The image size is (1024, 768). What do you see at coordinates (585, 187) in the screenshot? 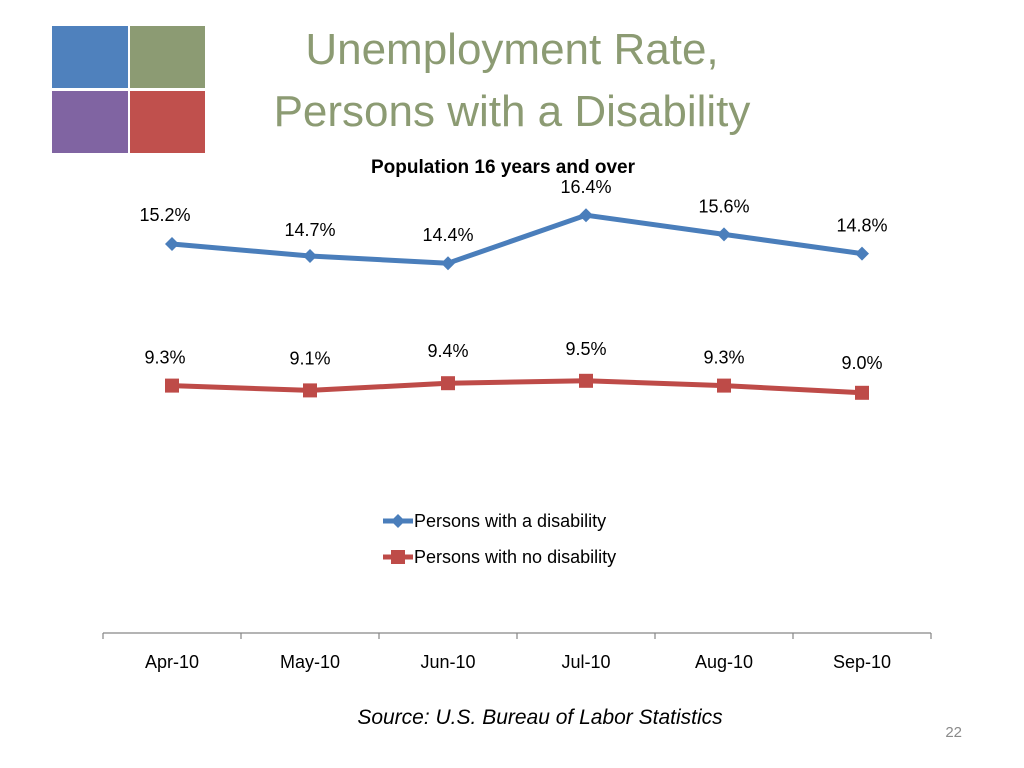
I see `data-label: 16.4%` at bounding box center [585, 187].